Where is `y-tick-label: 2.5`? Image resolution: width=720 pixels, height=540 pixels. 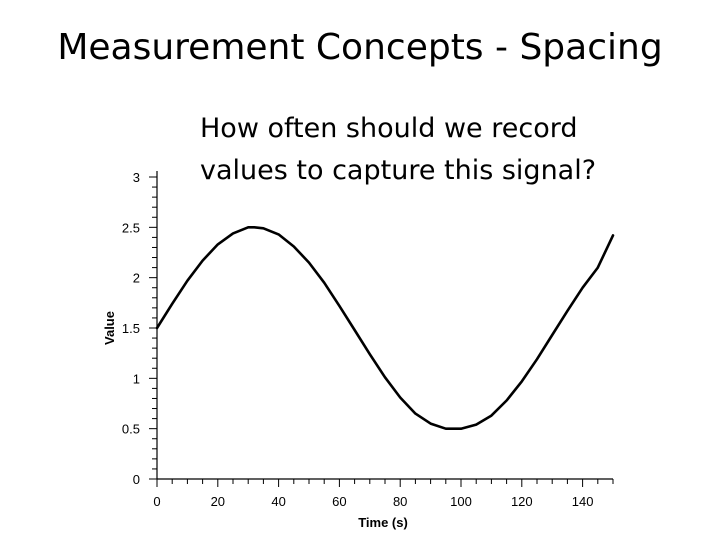
y-tick-label: 2.5 is located at coordinates (131, 227).